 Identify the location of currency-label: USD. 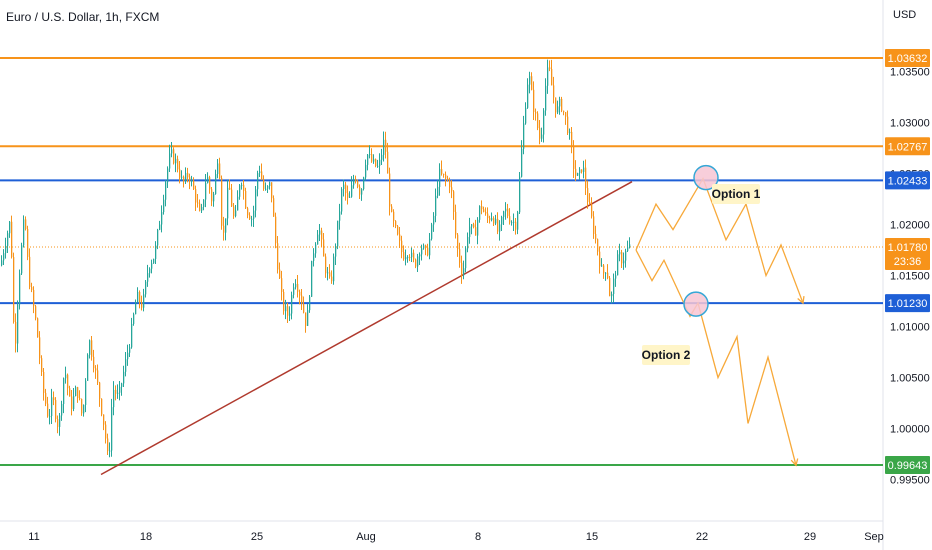
(905, 15).